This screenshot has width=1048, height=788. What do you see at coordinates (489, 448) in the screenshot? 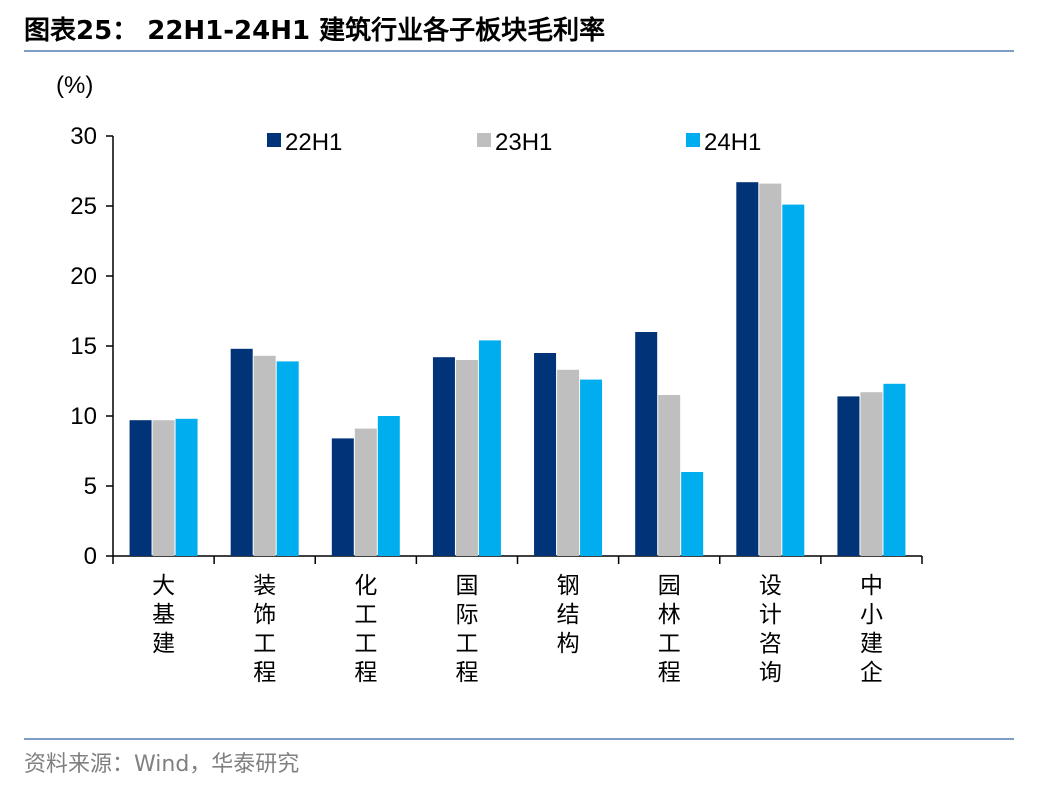
I see `bar-24H1-国际工程` at bounding box center [489, 448].